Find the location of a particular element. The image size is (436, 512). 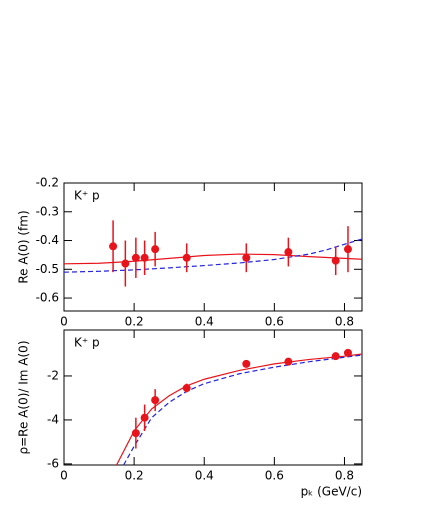

y-tick-label: -6 is located at coordinates (53, 463).